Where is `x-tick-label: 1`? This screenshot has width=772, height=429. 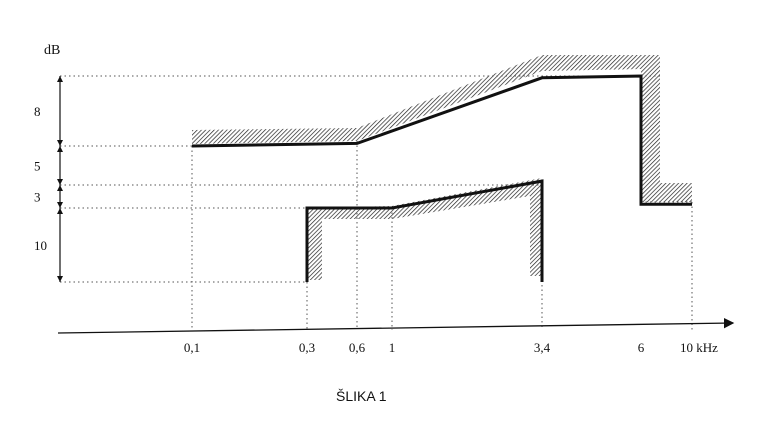
x-tick-label: 1 is located at coordinates (392, 347).